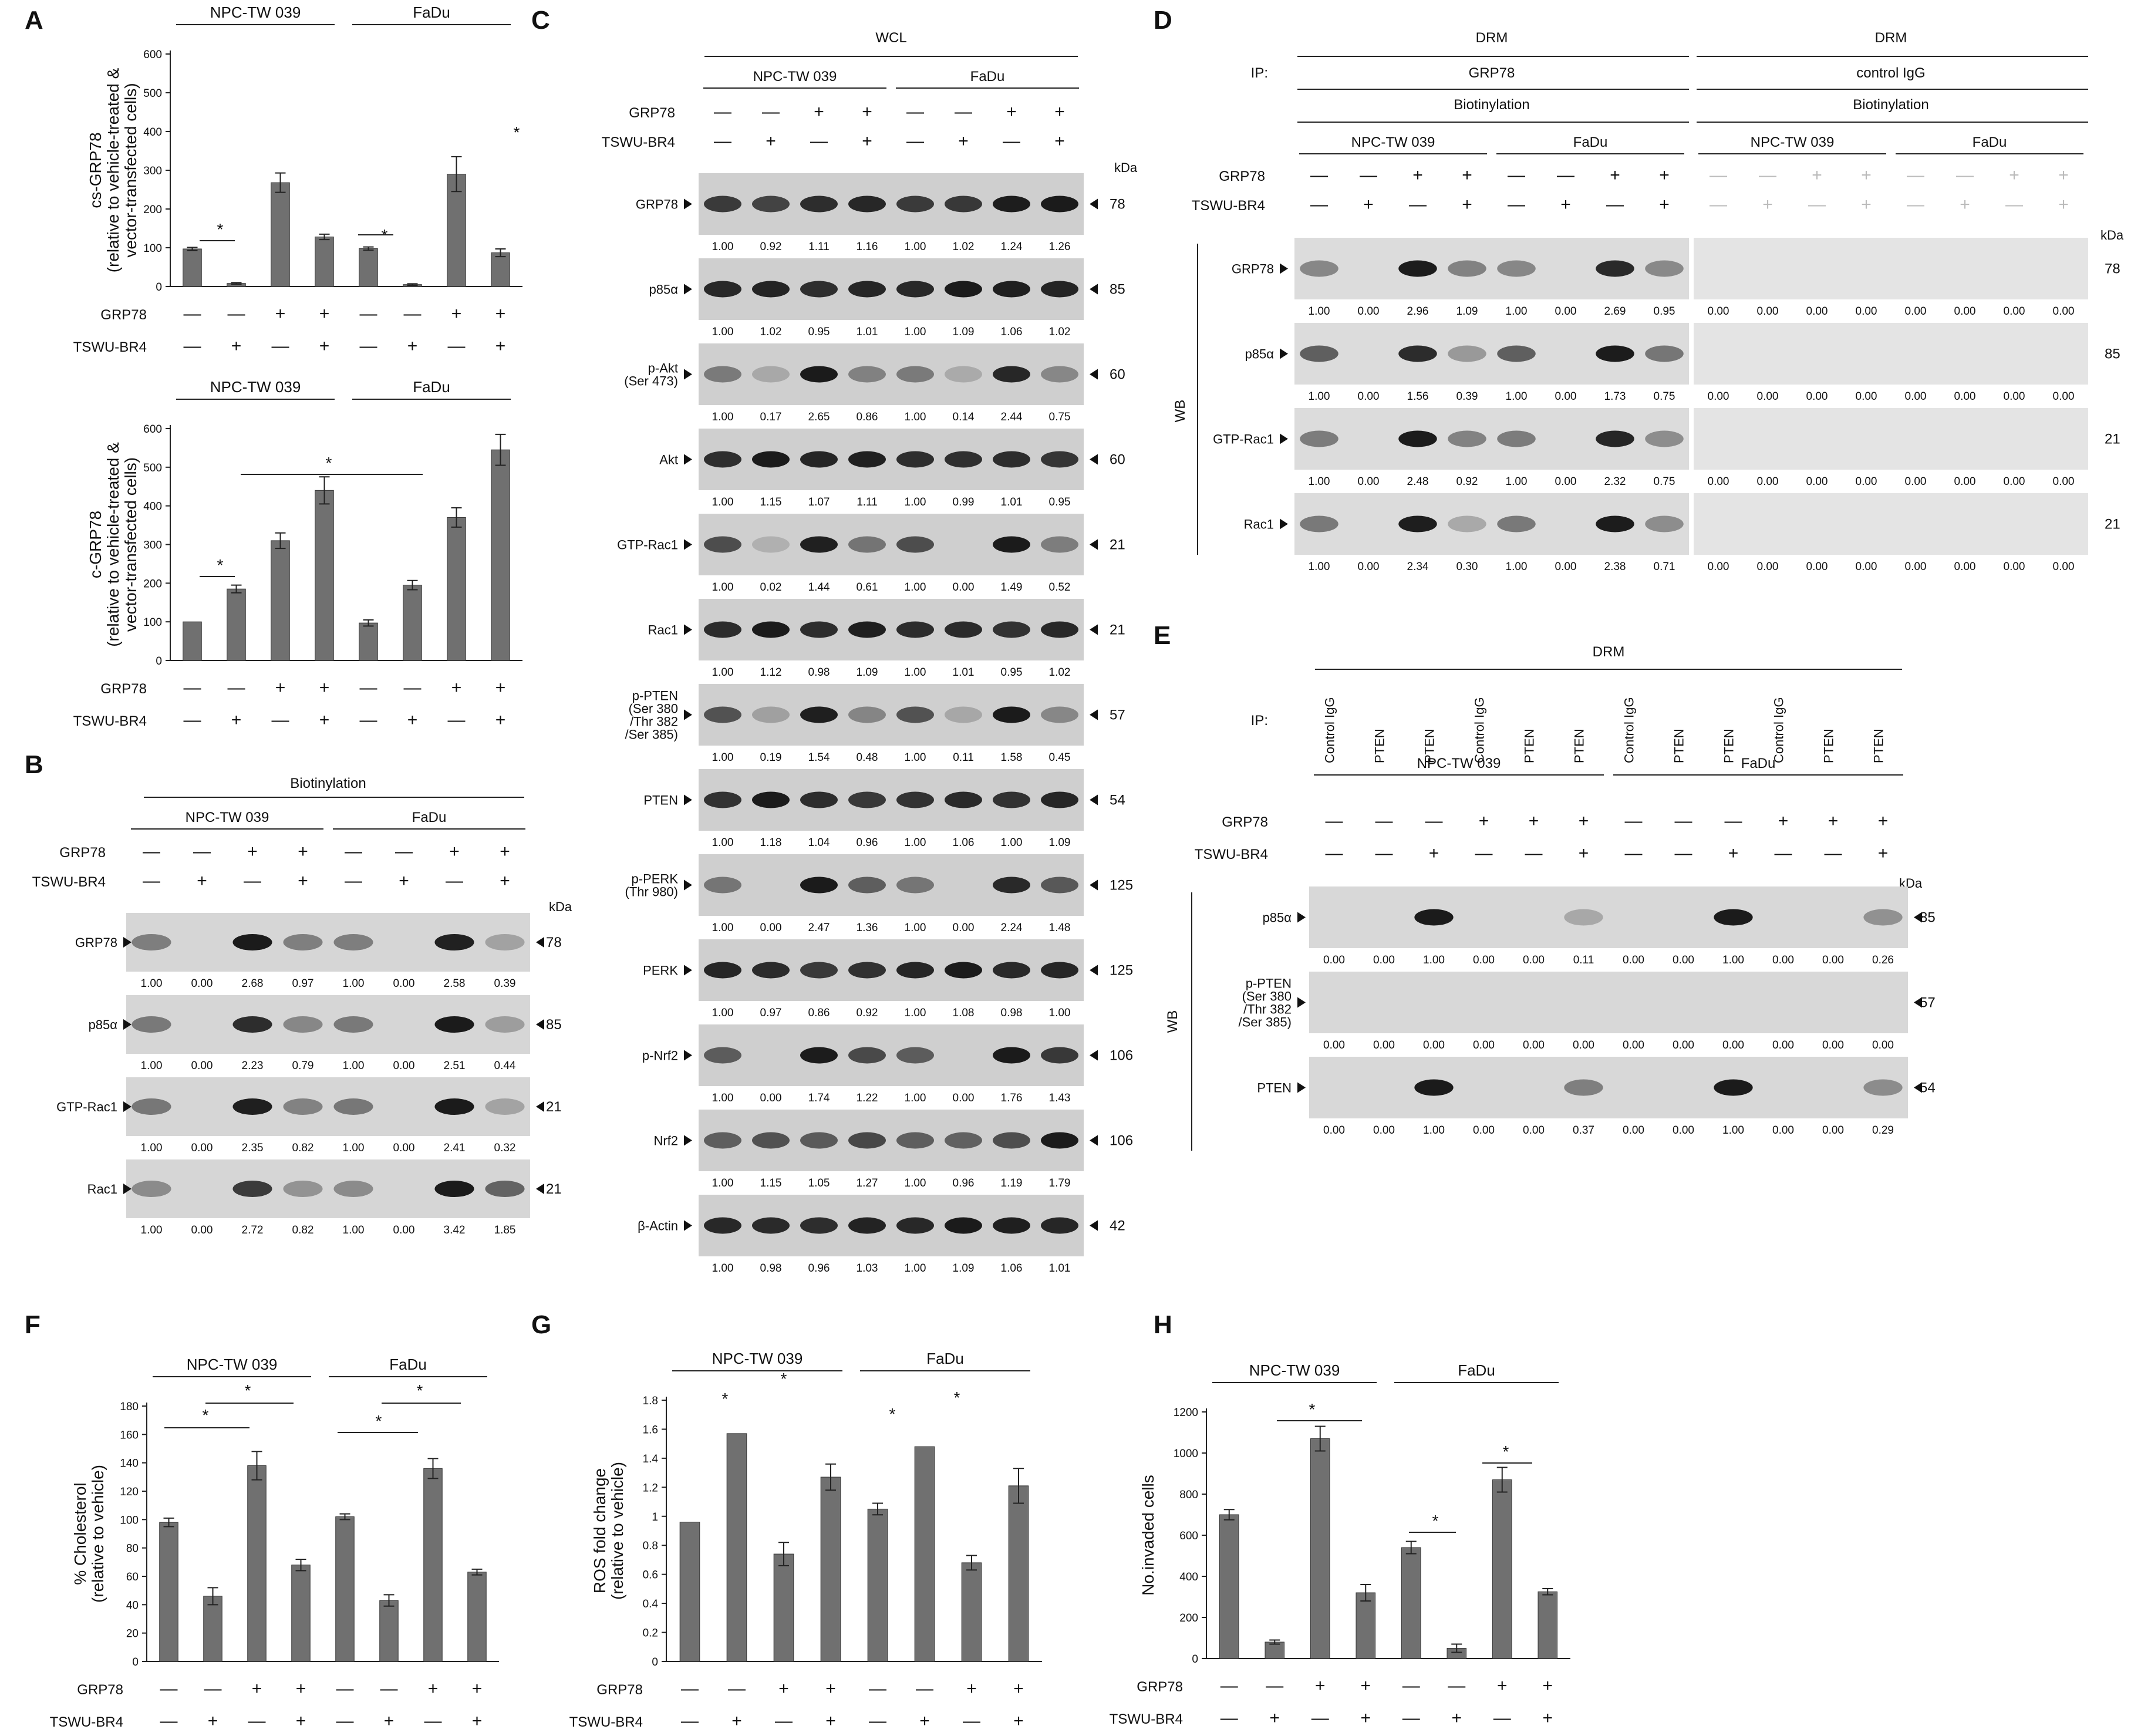 The image size is (2141, 1736). I want to click on c-sign-grp78: +, so click(867, 112).